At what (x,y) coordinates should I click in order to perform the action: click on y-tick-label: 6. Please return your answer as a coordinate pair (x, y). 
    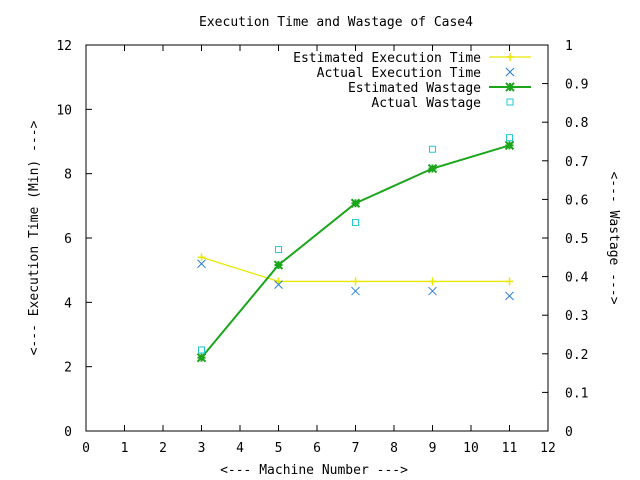
    Looking at the image, I should click on (68, 239).